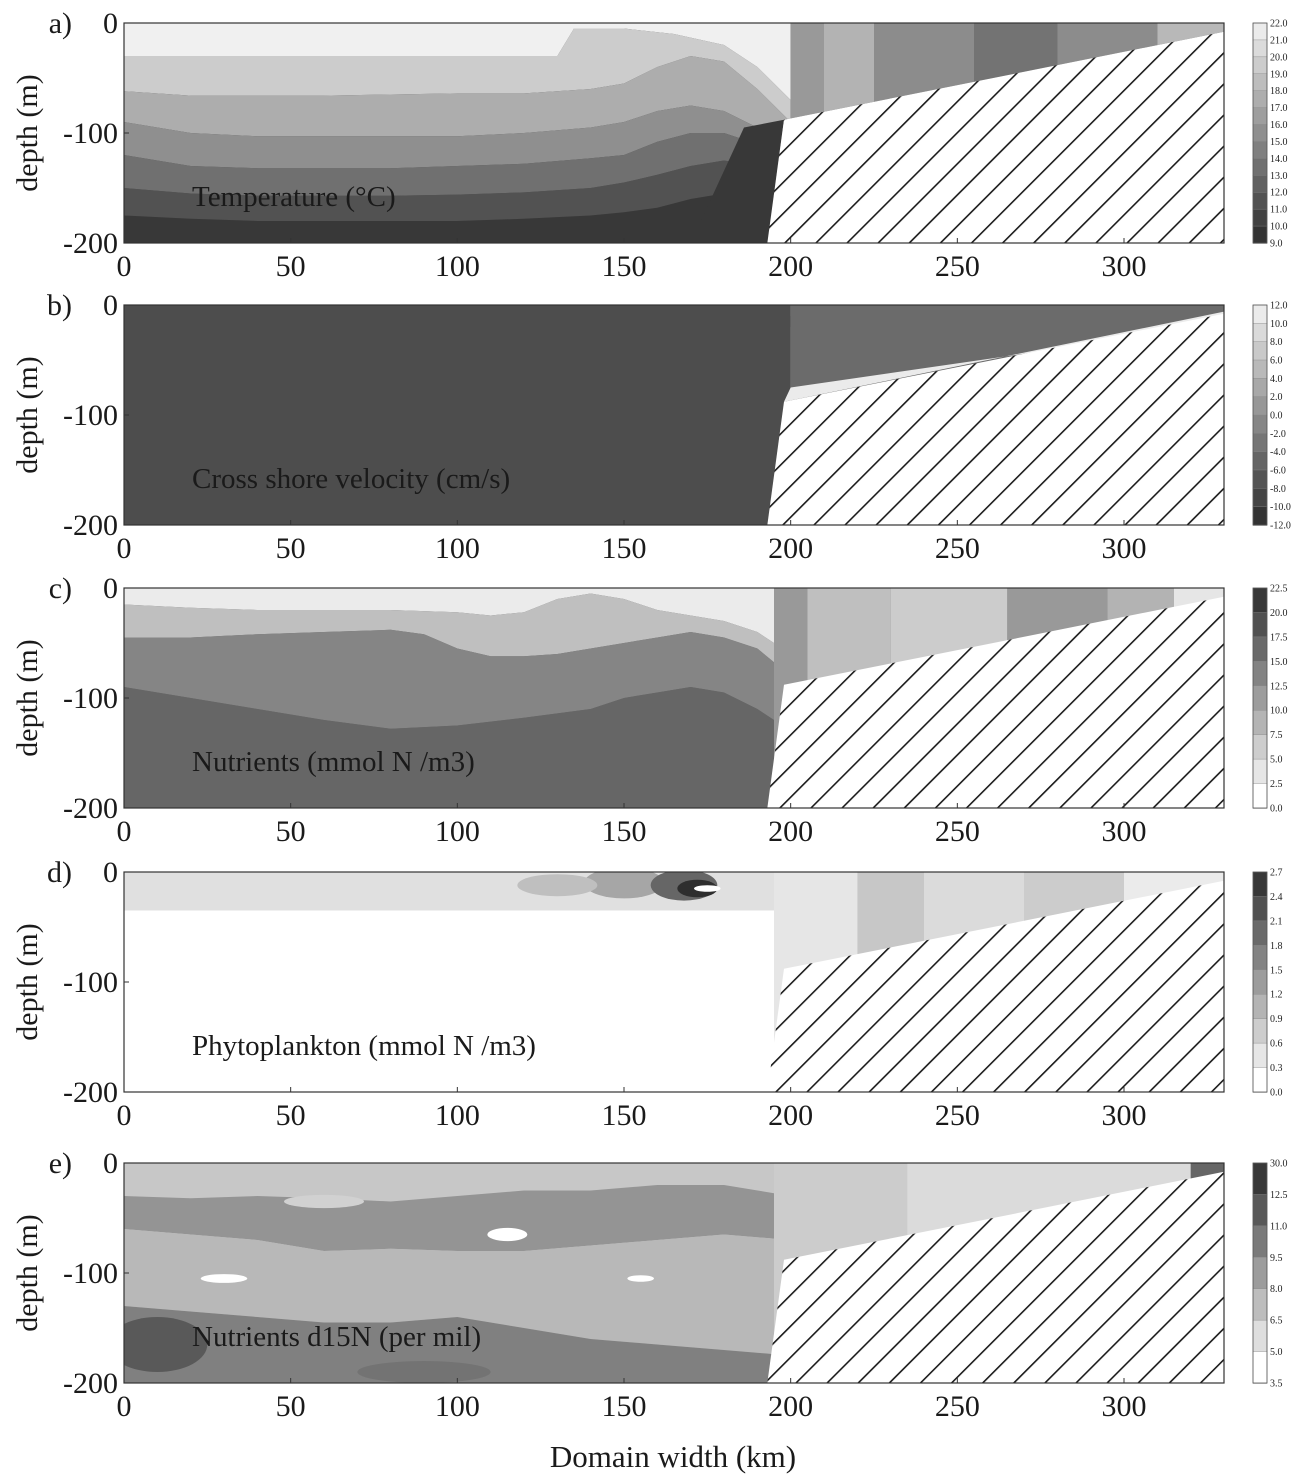  I want to click on field-label: Nutrients (mmol N /m3), so click(333, 762).